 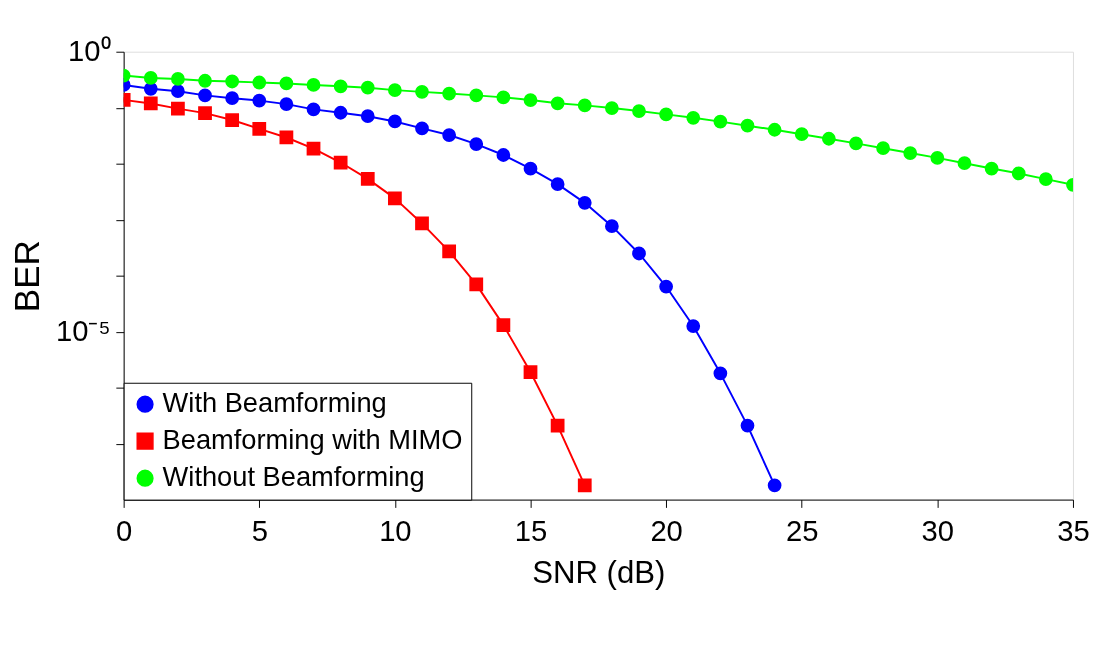 I want to click on x-tick-label: 35, so click(x=1073, y=530).